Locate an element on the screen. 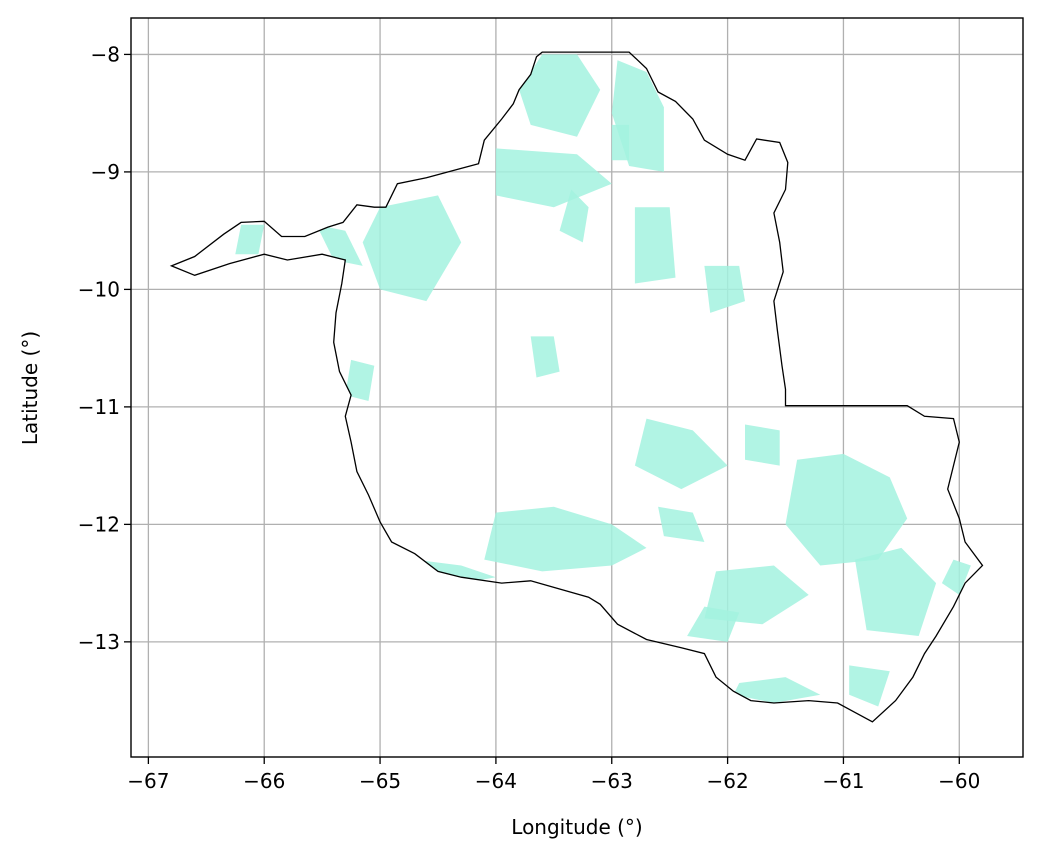  y-tick-label: −13 is located at coordinates (99, 642).